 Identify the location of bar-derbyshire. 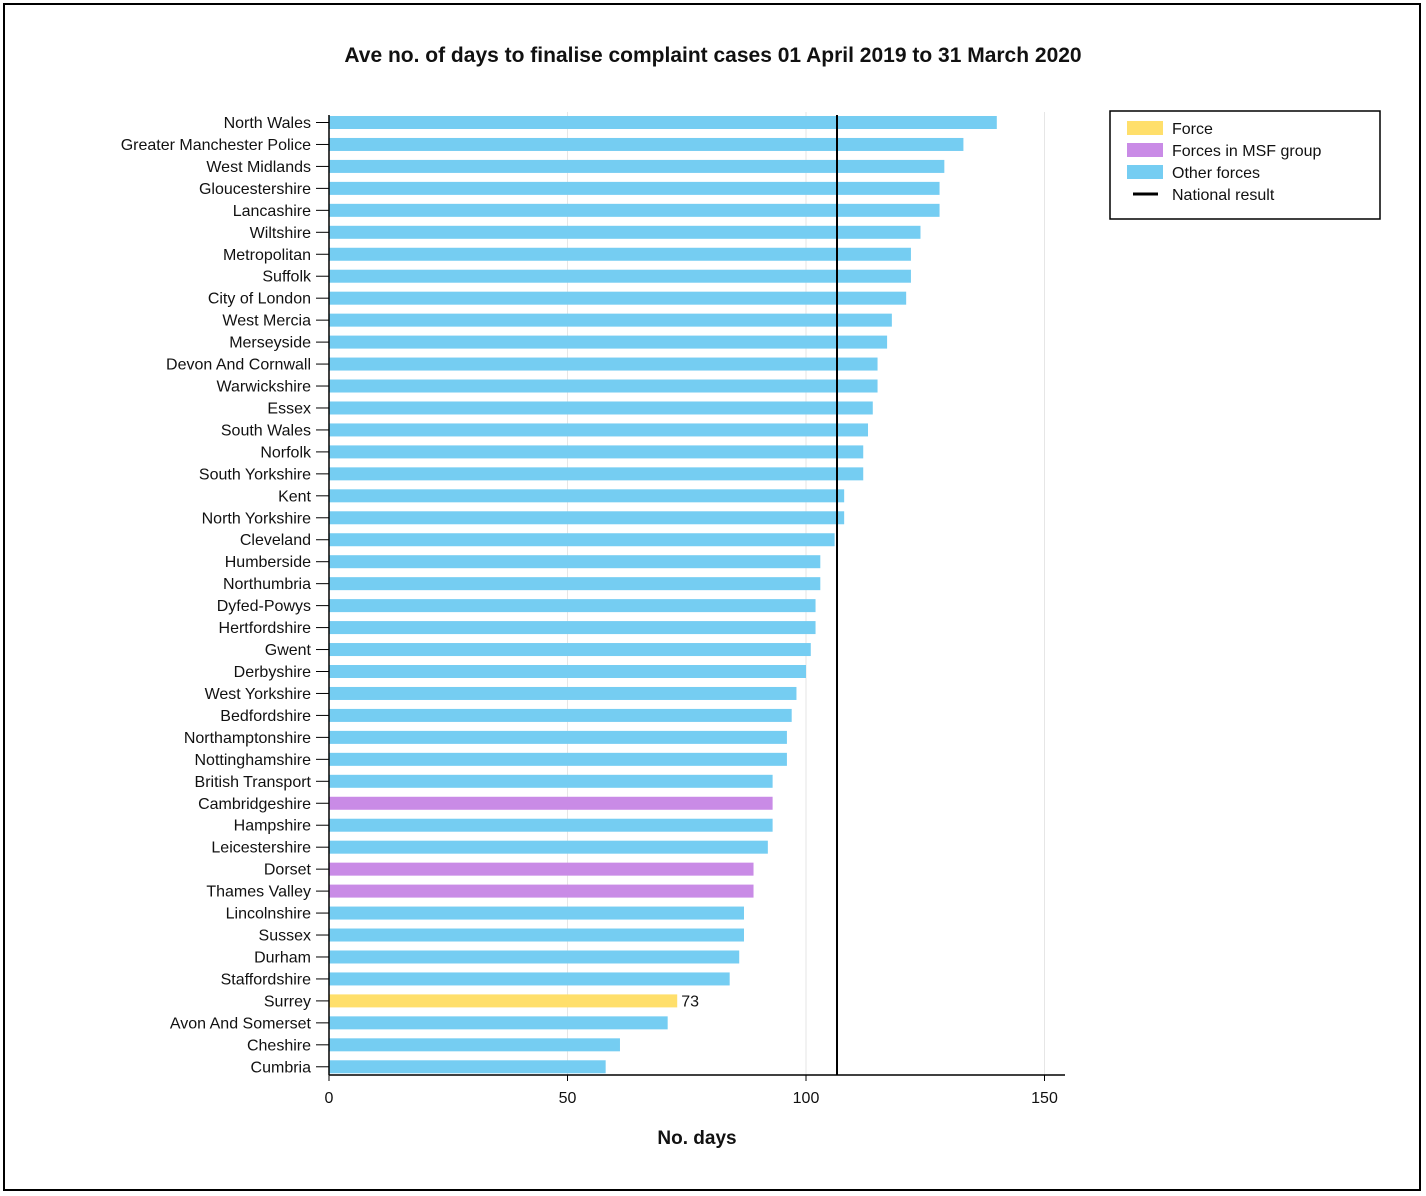
(567, 671).